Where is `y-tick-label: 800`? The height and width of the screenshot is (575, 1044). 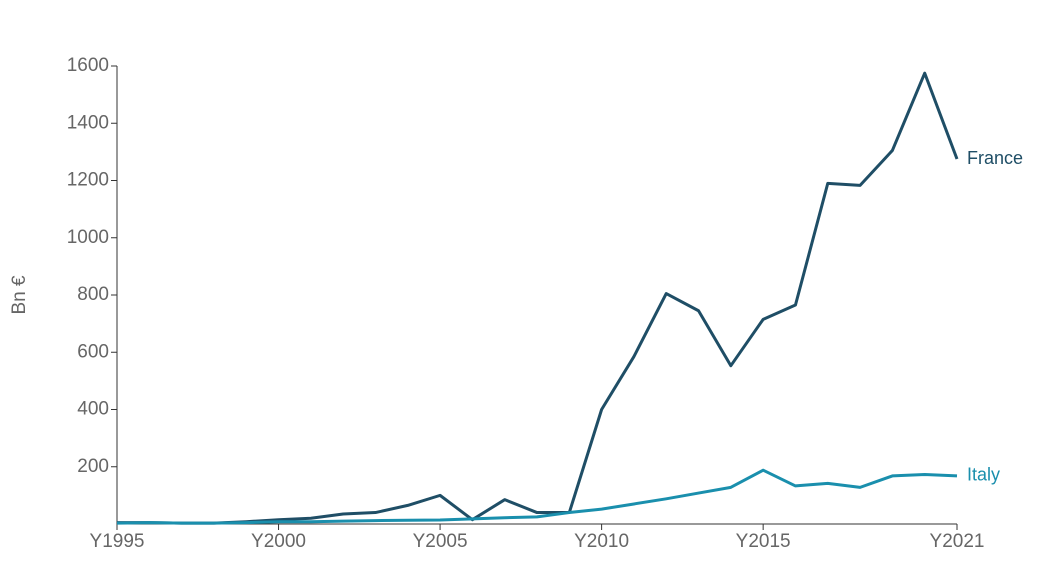
y-tick-label: 800 is located at coordinates (93, 294).